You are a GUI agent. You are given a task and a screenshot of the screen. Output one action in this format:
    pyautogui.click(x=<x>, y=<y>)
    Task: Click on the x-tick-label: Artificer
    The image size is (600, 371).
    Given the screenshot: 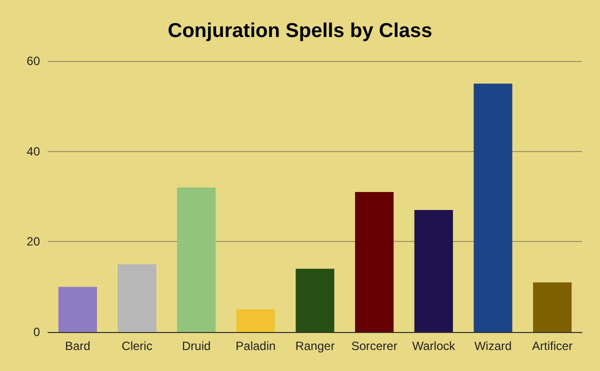 What is the action you would take?
    pyautogui.click(x=552, y=346)
    